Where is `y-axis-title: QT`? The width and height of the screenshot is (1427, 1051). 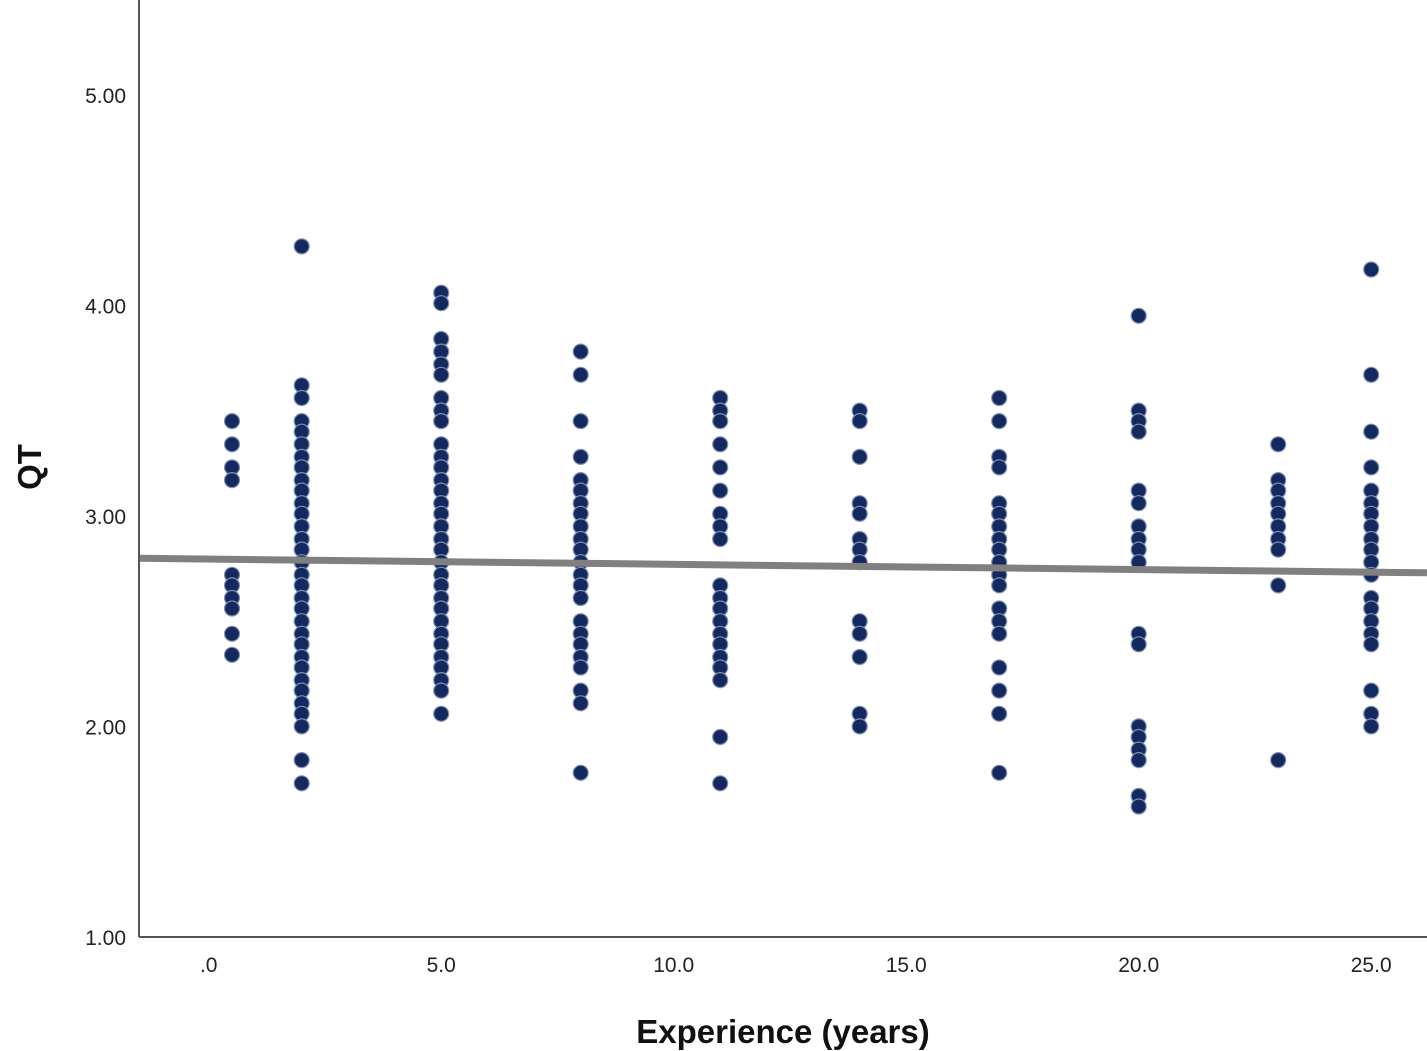 y-axis-title: QT is located at coordinates (29, 467).